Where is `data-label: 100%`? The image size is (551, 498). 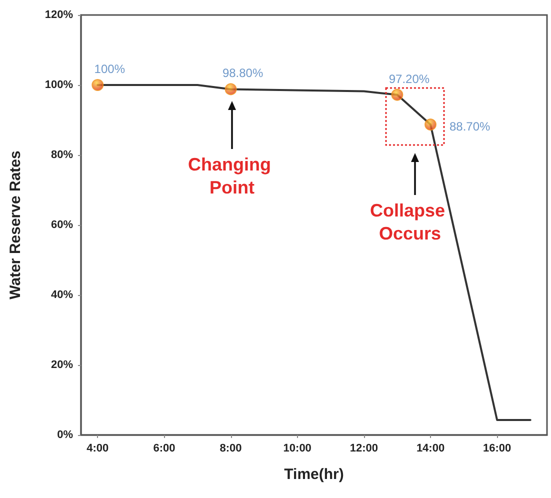
data-label: 100% is located at coordinates (110, 69).